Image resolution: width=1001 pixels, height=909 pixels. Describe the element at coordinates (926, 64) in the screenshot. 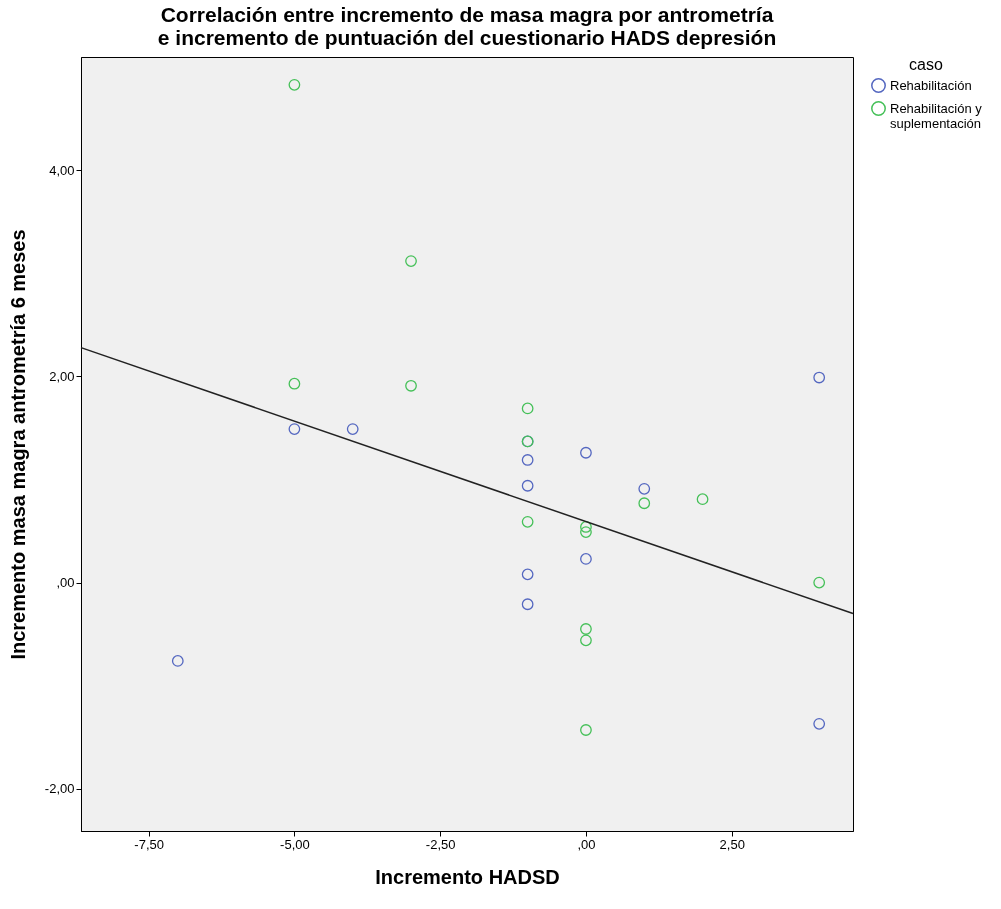

I see `legend-title: caso` at that location.